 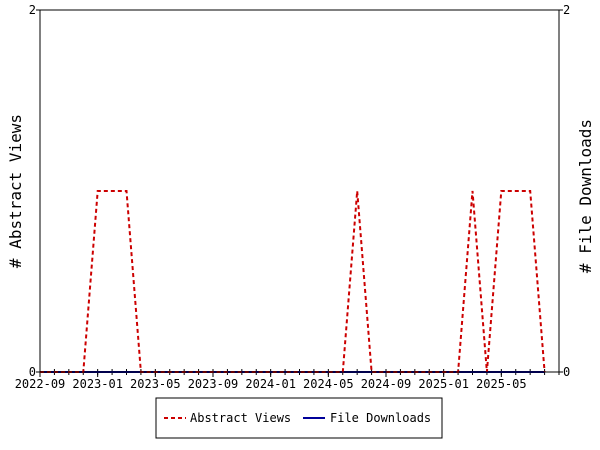 What do you see at coordinates (155, 384) in the screenshot?
I see `x-tick-label: 2023-05` at bounding box center [155, 384].